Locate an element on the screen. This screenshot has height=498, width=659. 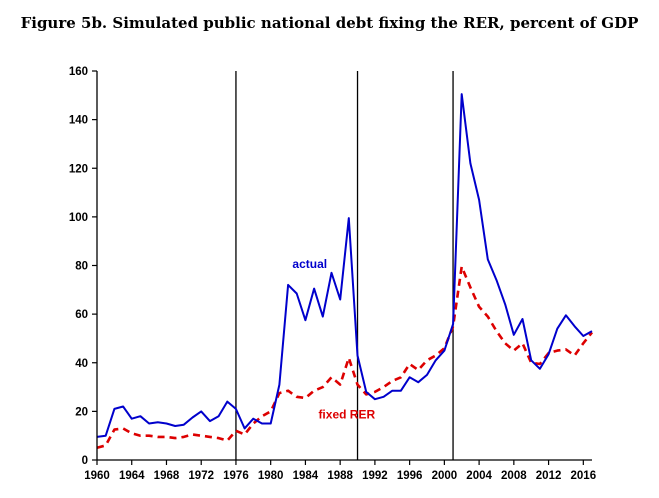
x-tick-label: 1960 is located at coordinates (97, 476).